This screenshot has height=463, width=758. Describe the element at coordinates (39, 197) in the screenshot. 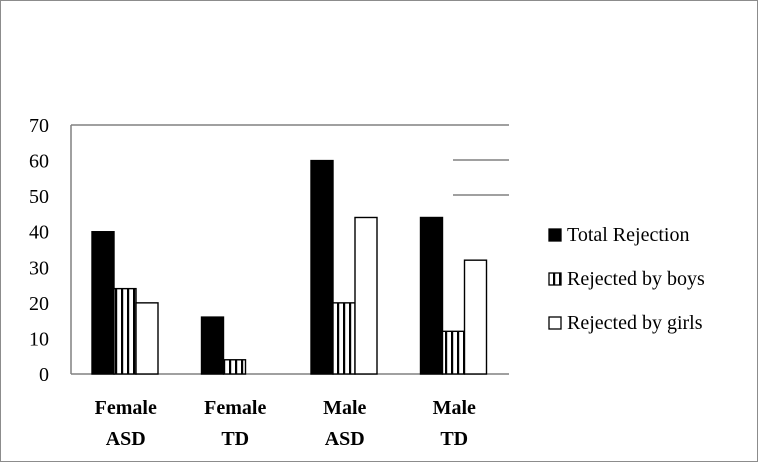

I see `y-tick-label: 50` at that location.